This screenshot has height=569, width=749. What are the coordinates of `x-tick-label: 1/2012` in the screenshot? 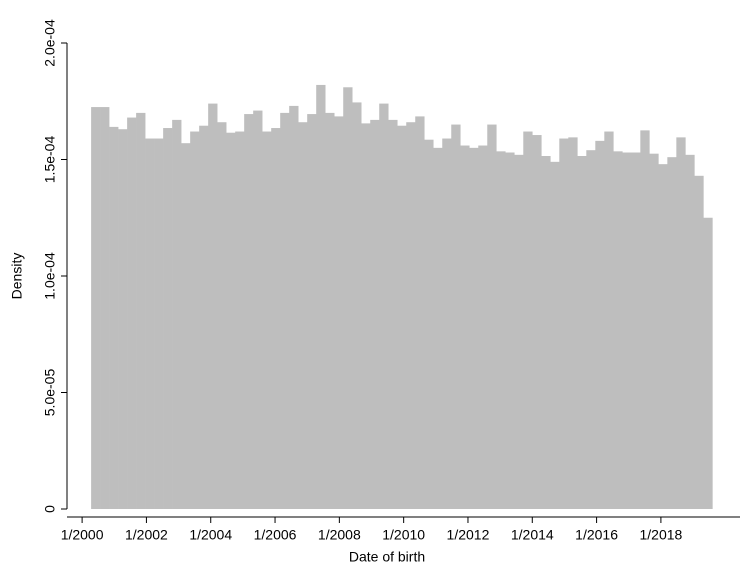 It's located at (468, 535).